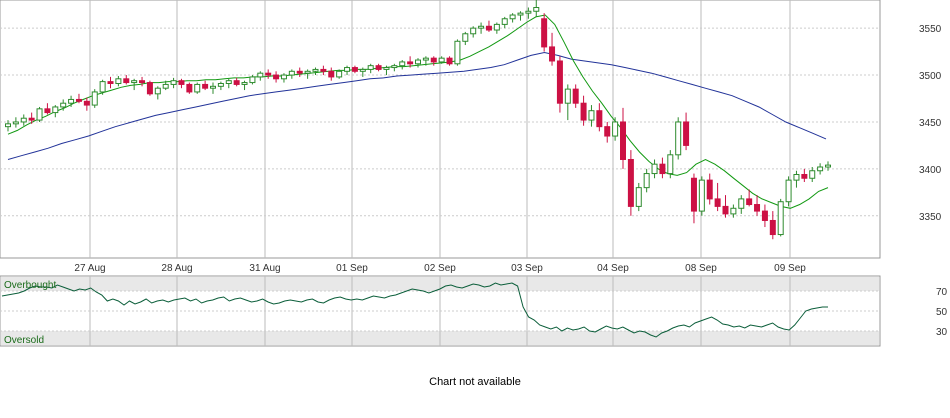 The image size is (950, 418). Describe the element at coordinates (942, 292) in the screenshot. I see `osc-y-tick-label: 70` at that location.